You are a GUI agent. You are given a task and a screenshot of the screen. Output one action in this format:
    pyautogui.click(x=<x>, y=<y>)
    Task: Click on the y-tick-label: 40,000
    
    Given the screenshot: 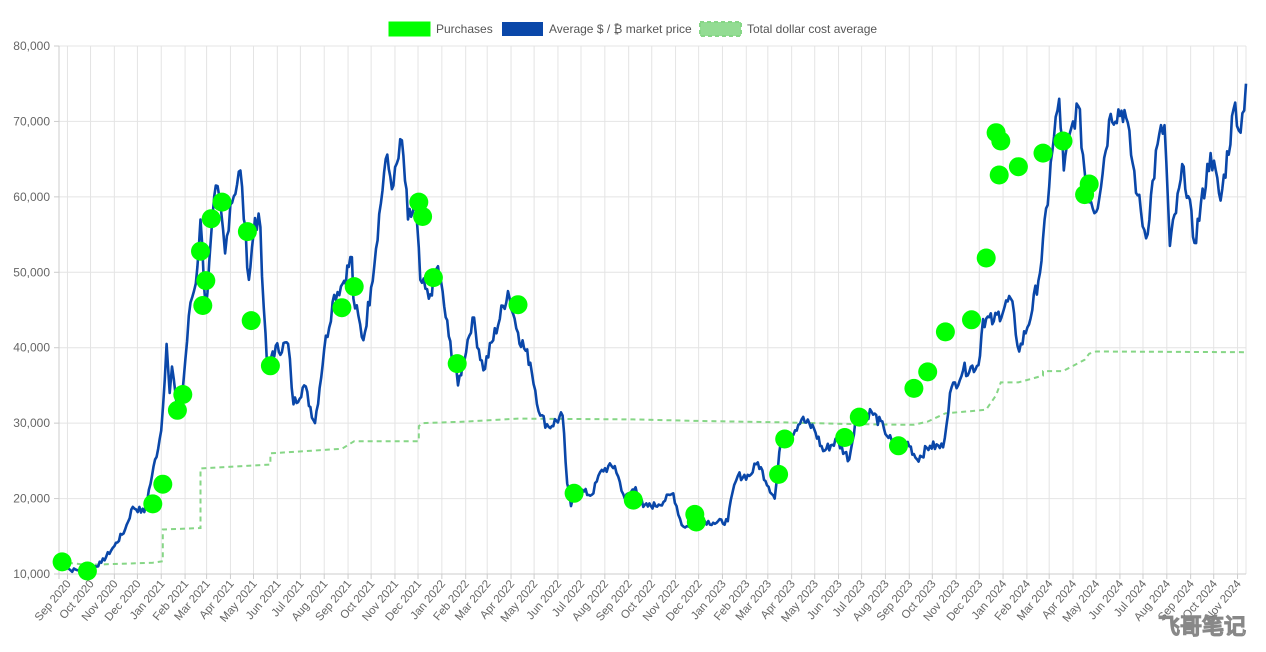 What is the action you would take?
    pyautogui.click(x=31, y=348)
    